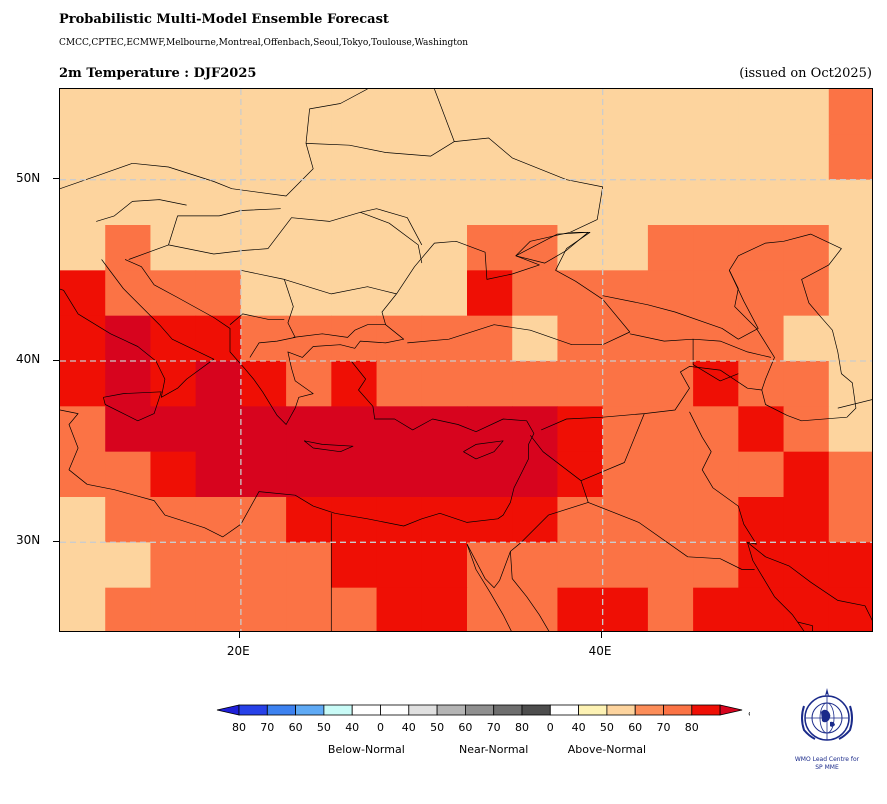 The image size is (887, 804). Describe the element at coordinates (827, 767) in the screenshot. I see `logo-line-2: SP MME` at that location.